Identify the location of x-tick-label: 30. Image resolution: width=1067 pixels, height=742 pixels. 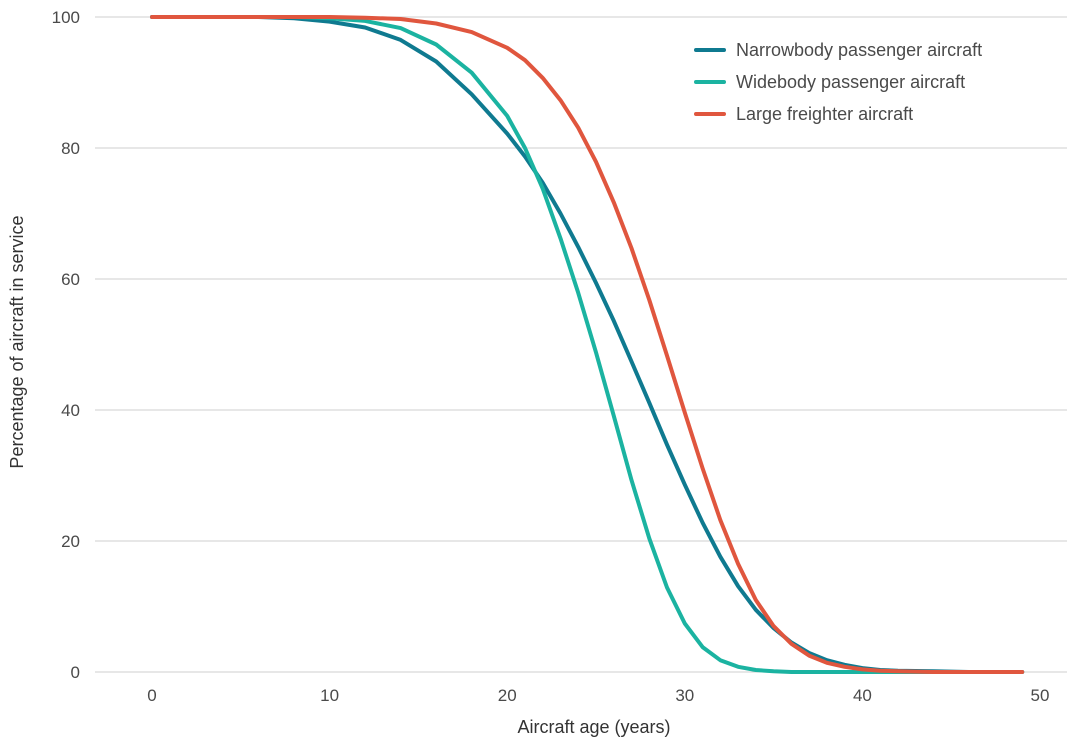
(684, 695).